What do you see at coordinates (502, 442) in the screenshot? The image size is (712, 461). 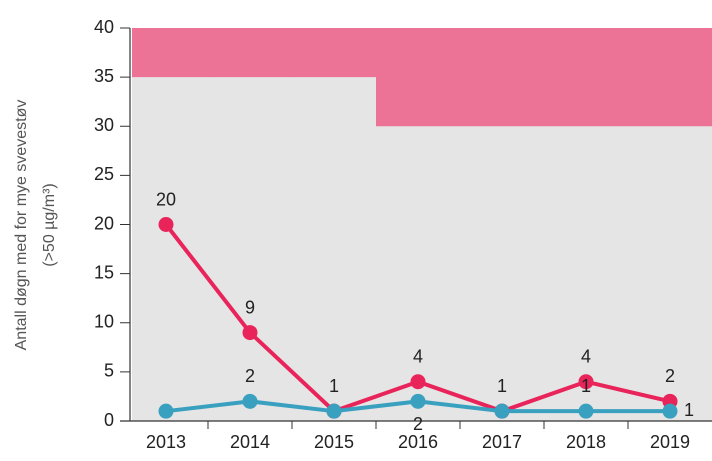 I see `x-tick-label: 2017` at bounding box center [502, 442].